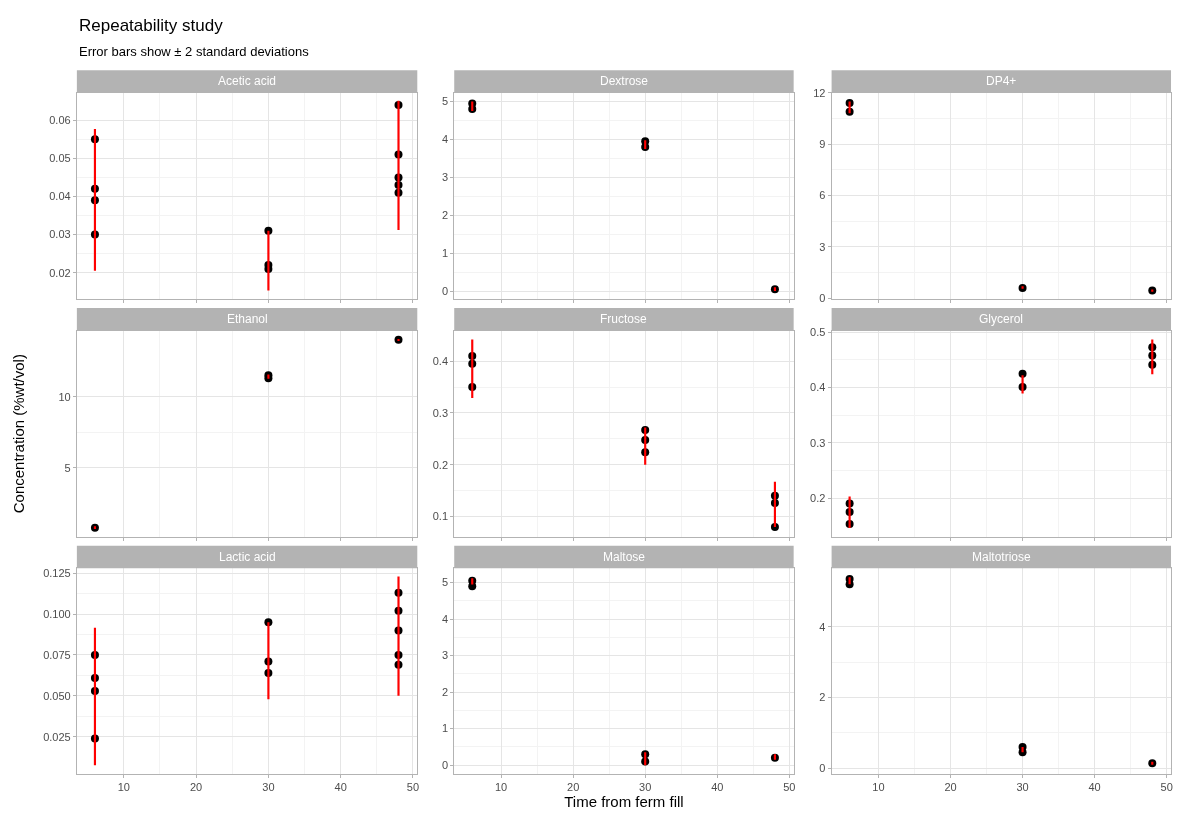  What do you see at coordinates (247, 319) in the screenshot?
I see `chart-title: Ethanol` at bounding box center [247, 319].